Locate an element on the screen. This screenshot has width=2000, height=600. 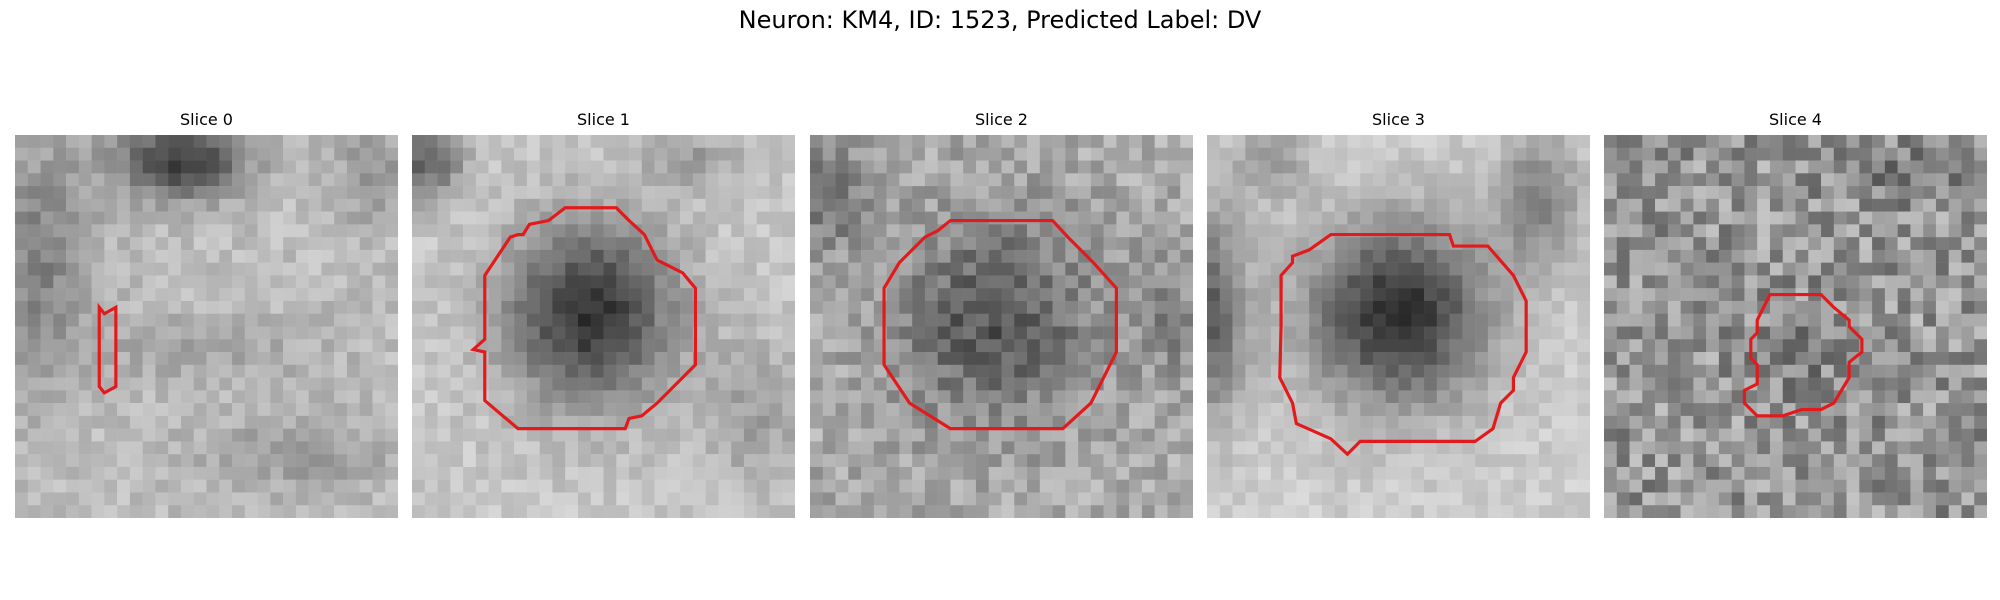
slice-panel-3: Slice 3 is located at coordinates (1398, 313).